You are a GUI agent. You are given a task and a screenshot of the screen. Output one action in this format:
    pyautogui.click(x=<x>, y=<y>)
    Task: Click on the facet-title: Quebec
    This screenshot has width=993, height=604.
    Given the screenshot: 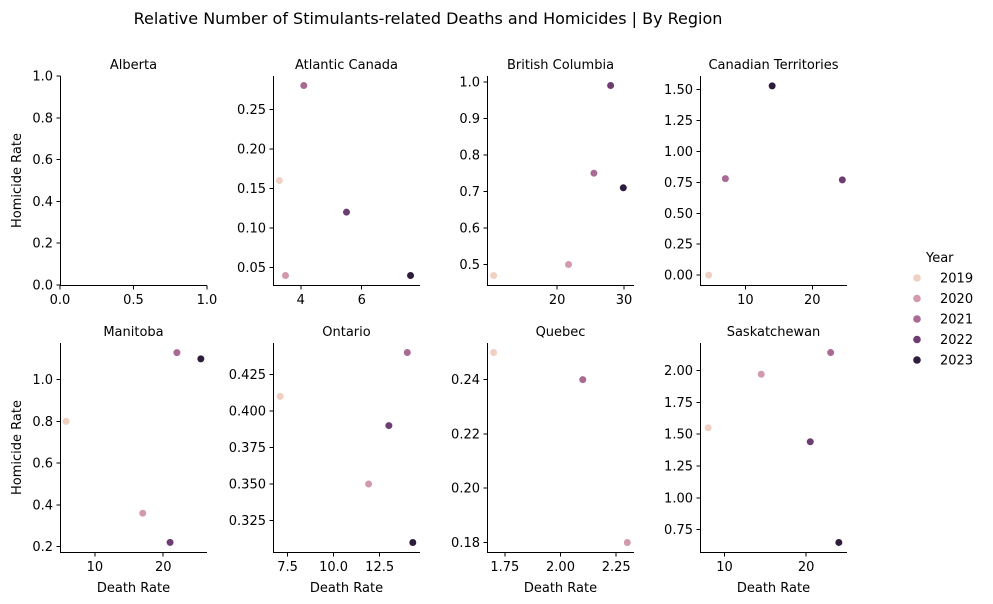 What is the action you would take?
    pyautogui.click(x=561, y=332)
    